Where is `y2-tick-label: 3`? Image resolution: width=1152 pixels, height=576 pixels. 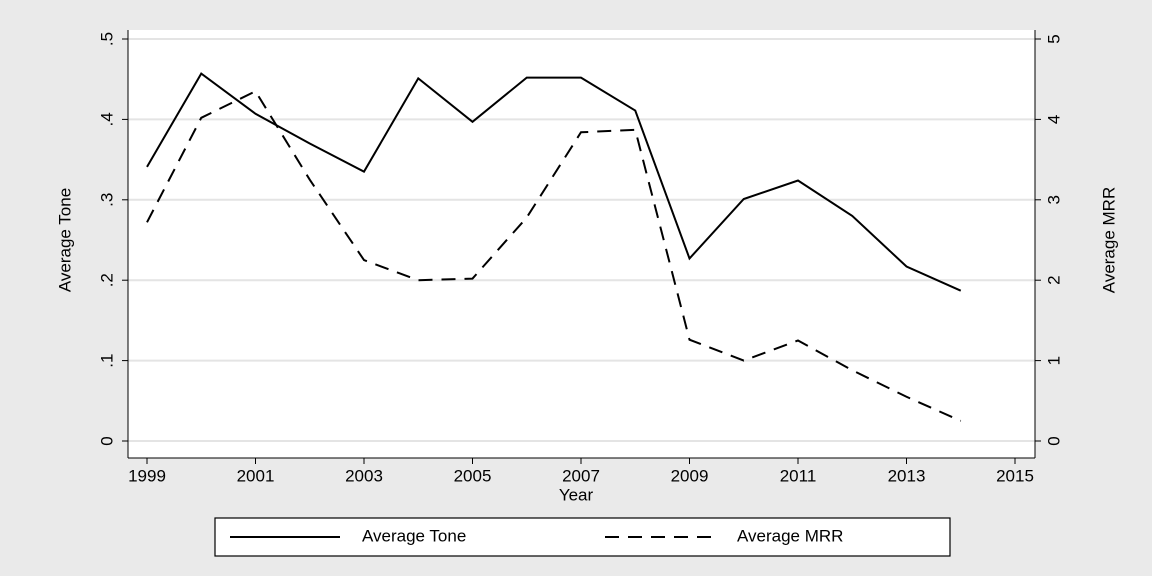
y2-tick-label: 3 is located at coordinates (1053, 199).